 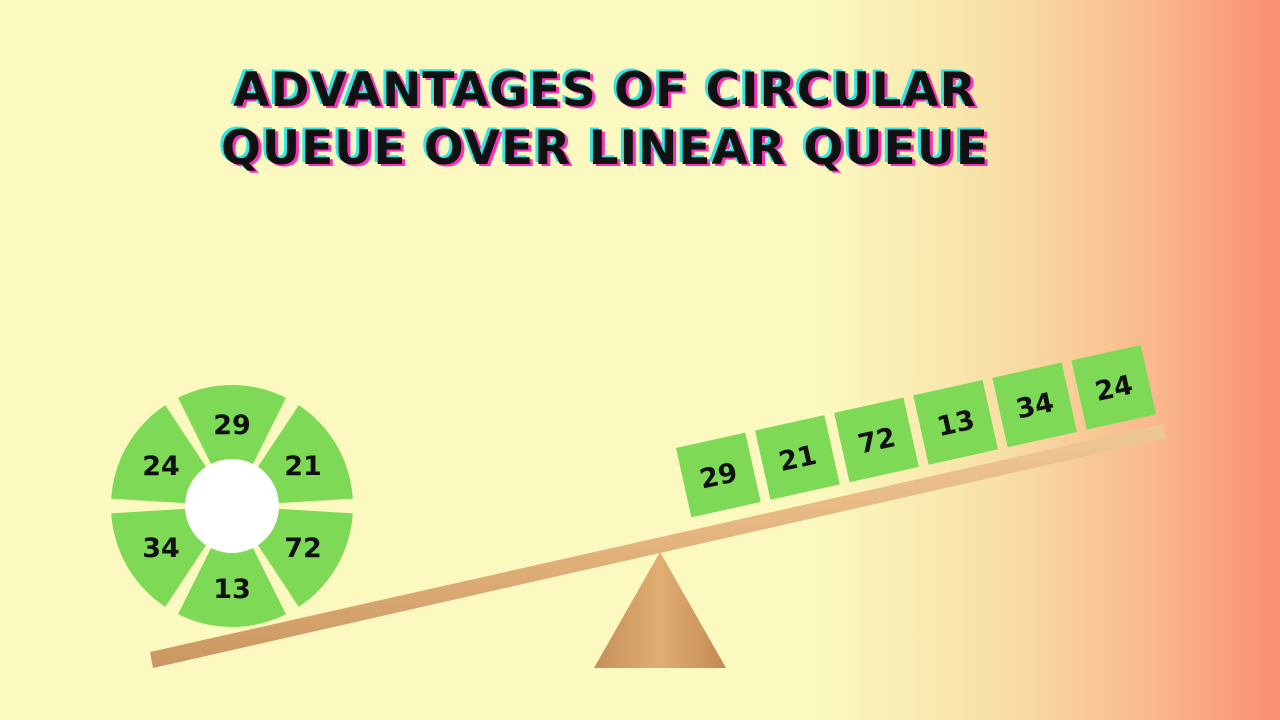 What do you see at coordinates (161, 466) in the screenshot?
I see `circular-queue-value: 24` at bounding box center [161, 466].